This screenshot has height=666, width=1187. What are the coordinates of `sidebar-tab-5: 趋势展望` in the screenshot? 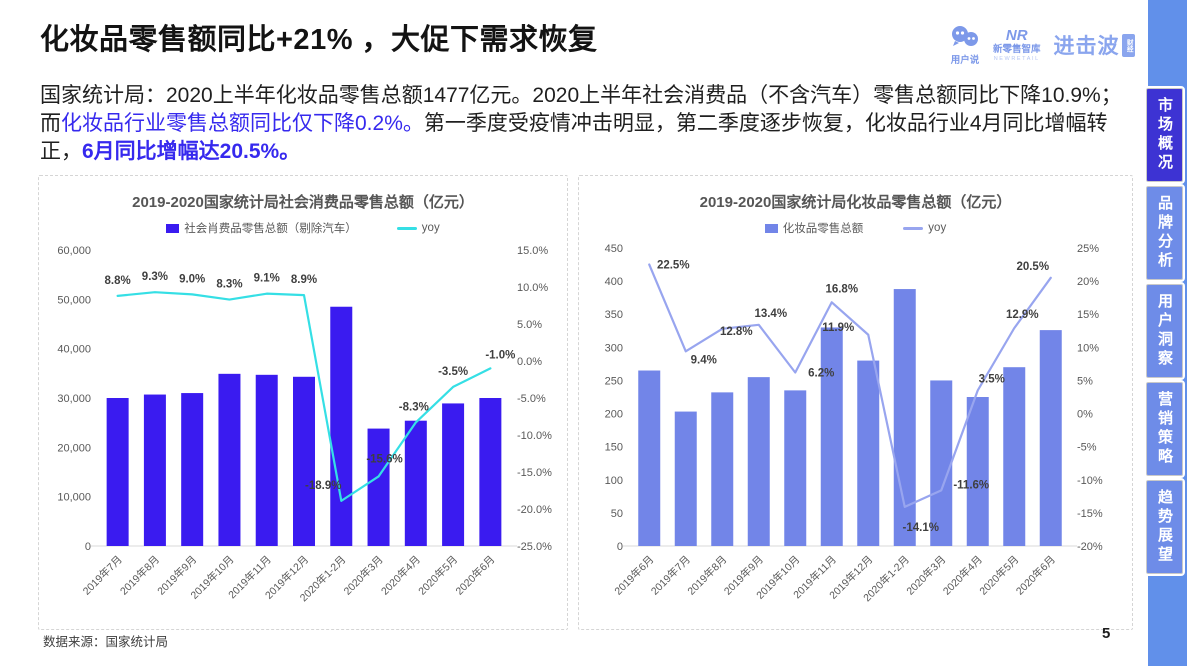 It's located at (1164, 527).